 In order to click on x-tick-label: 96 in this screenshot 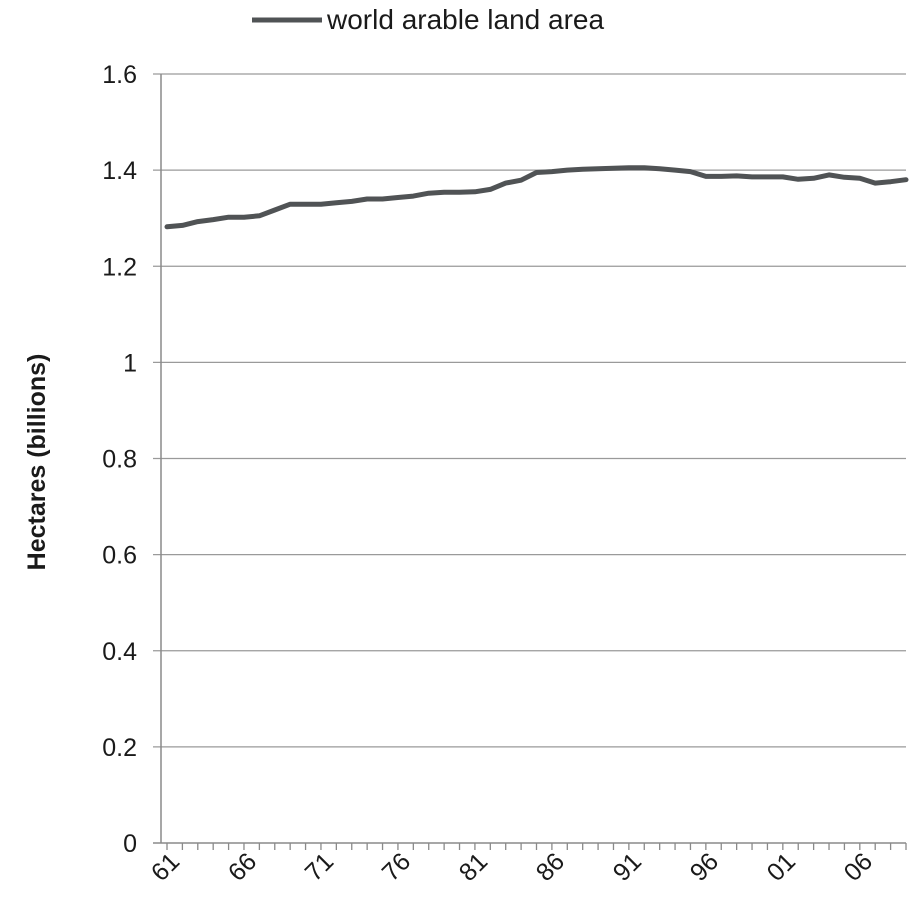, I will do `click(704, 866)`.